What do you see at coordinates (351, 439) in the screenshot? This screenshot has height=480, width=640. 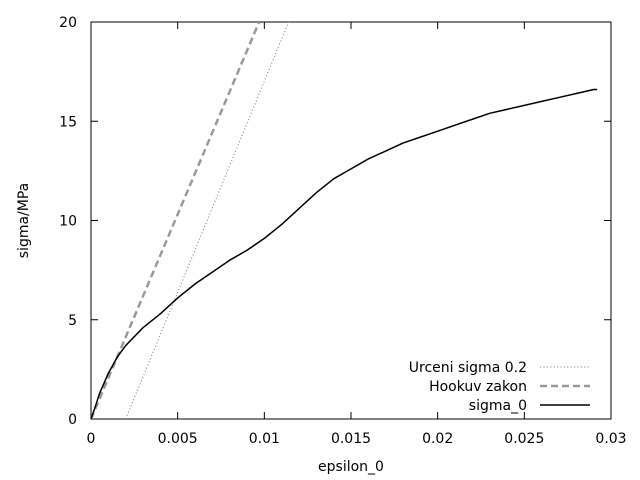 I see `x-tick-label: 0.015` at bounding box center [351, 439].